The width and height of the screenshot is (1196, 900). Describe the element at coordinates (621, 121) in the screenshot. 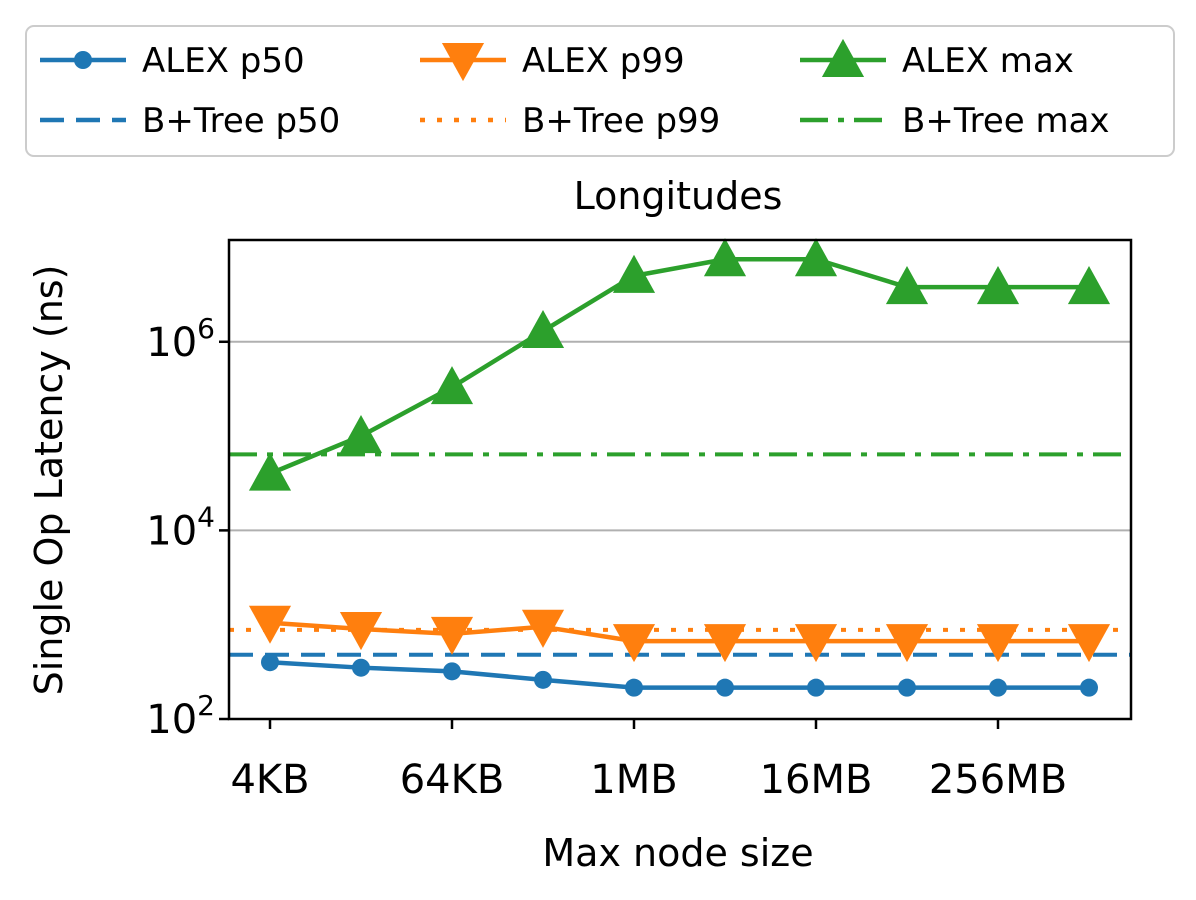

I see `legend-label: B+Tree p99` at that location.